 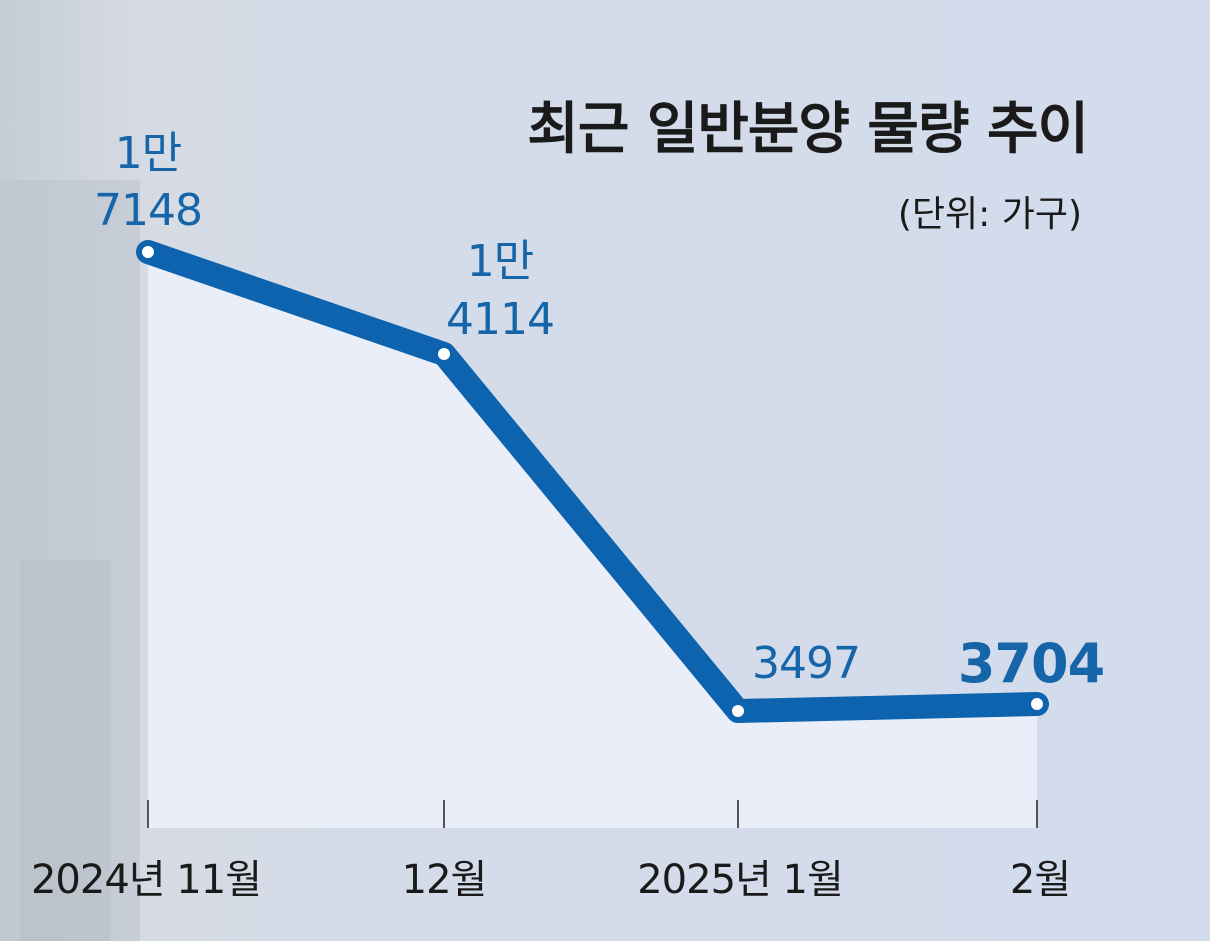 I want to click on data-label: 3704, so click(x=1031, y=663).